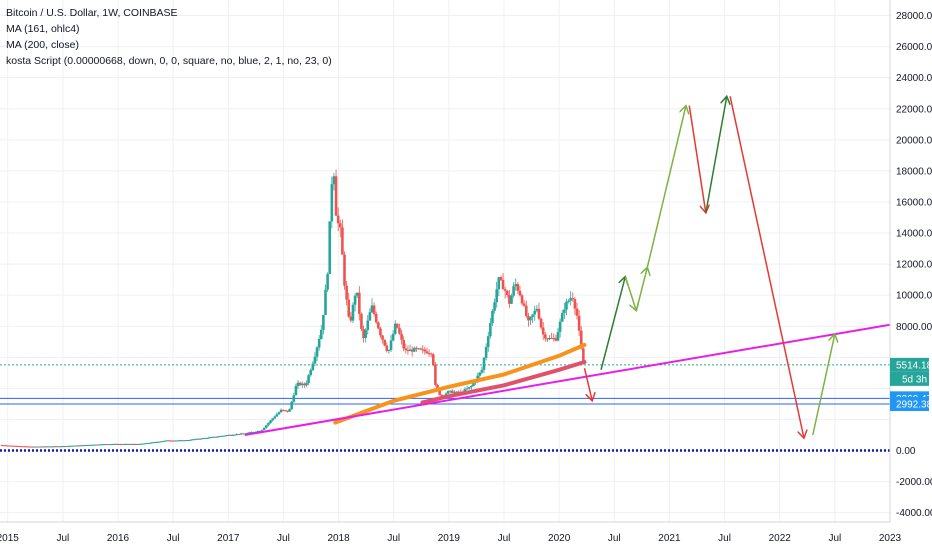  I want to click on projection-arrow-red, so click(588, 384).